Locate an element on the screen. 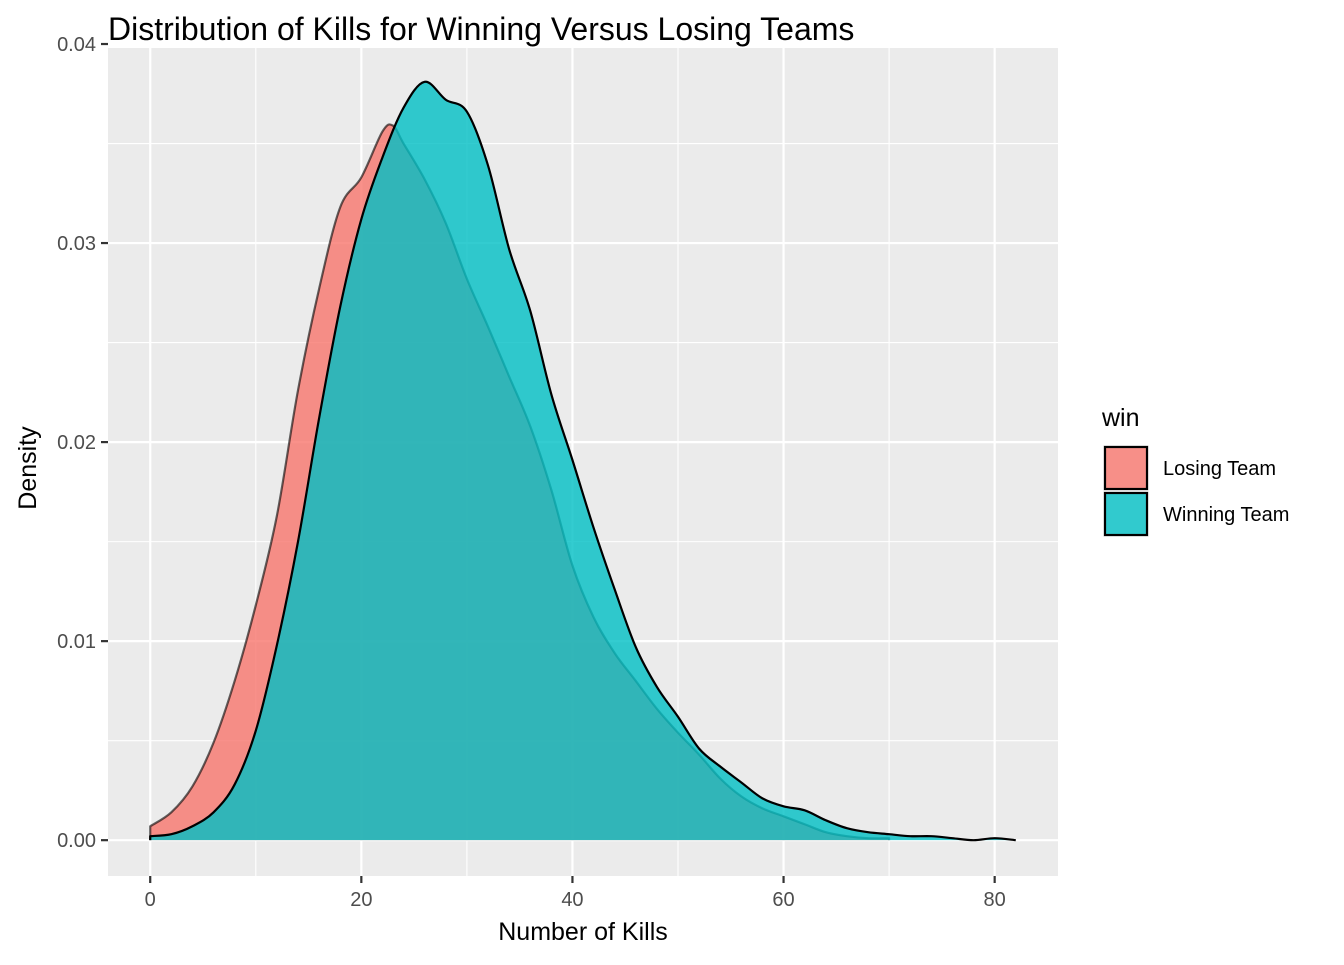  y-tick-label: 0.03 is located at coordinates (76, 244).